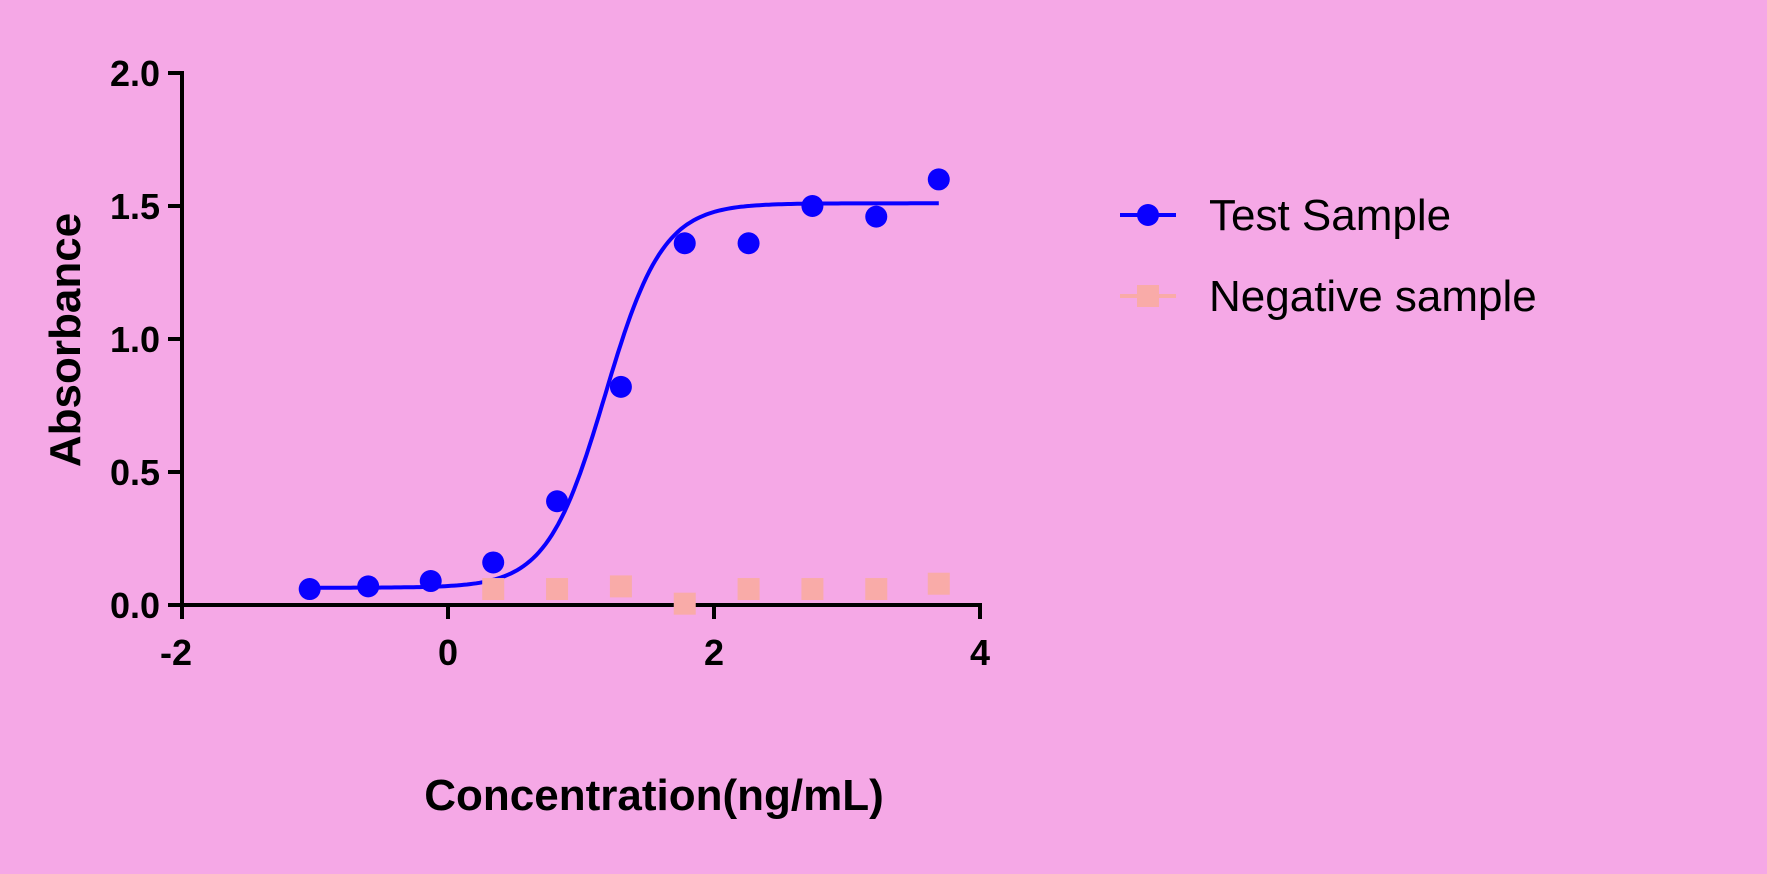 This screenshot has height=874, width=1767. I want to click on x-tick-label: 0, so click(448, 652).